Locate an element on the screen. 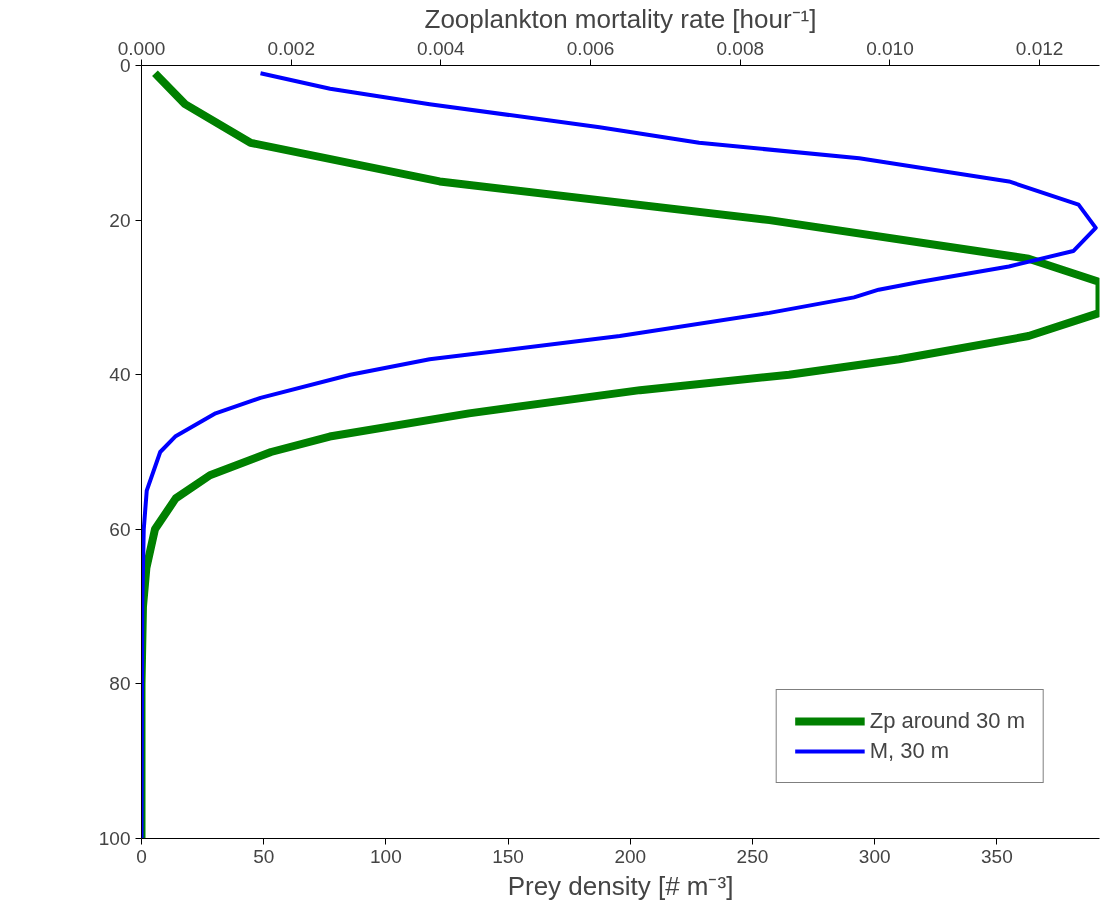 The image size is (1101, 903). y-tick-label: 20 is located at coordinates (120, 220).